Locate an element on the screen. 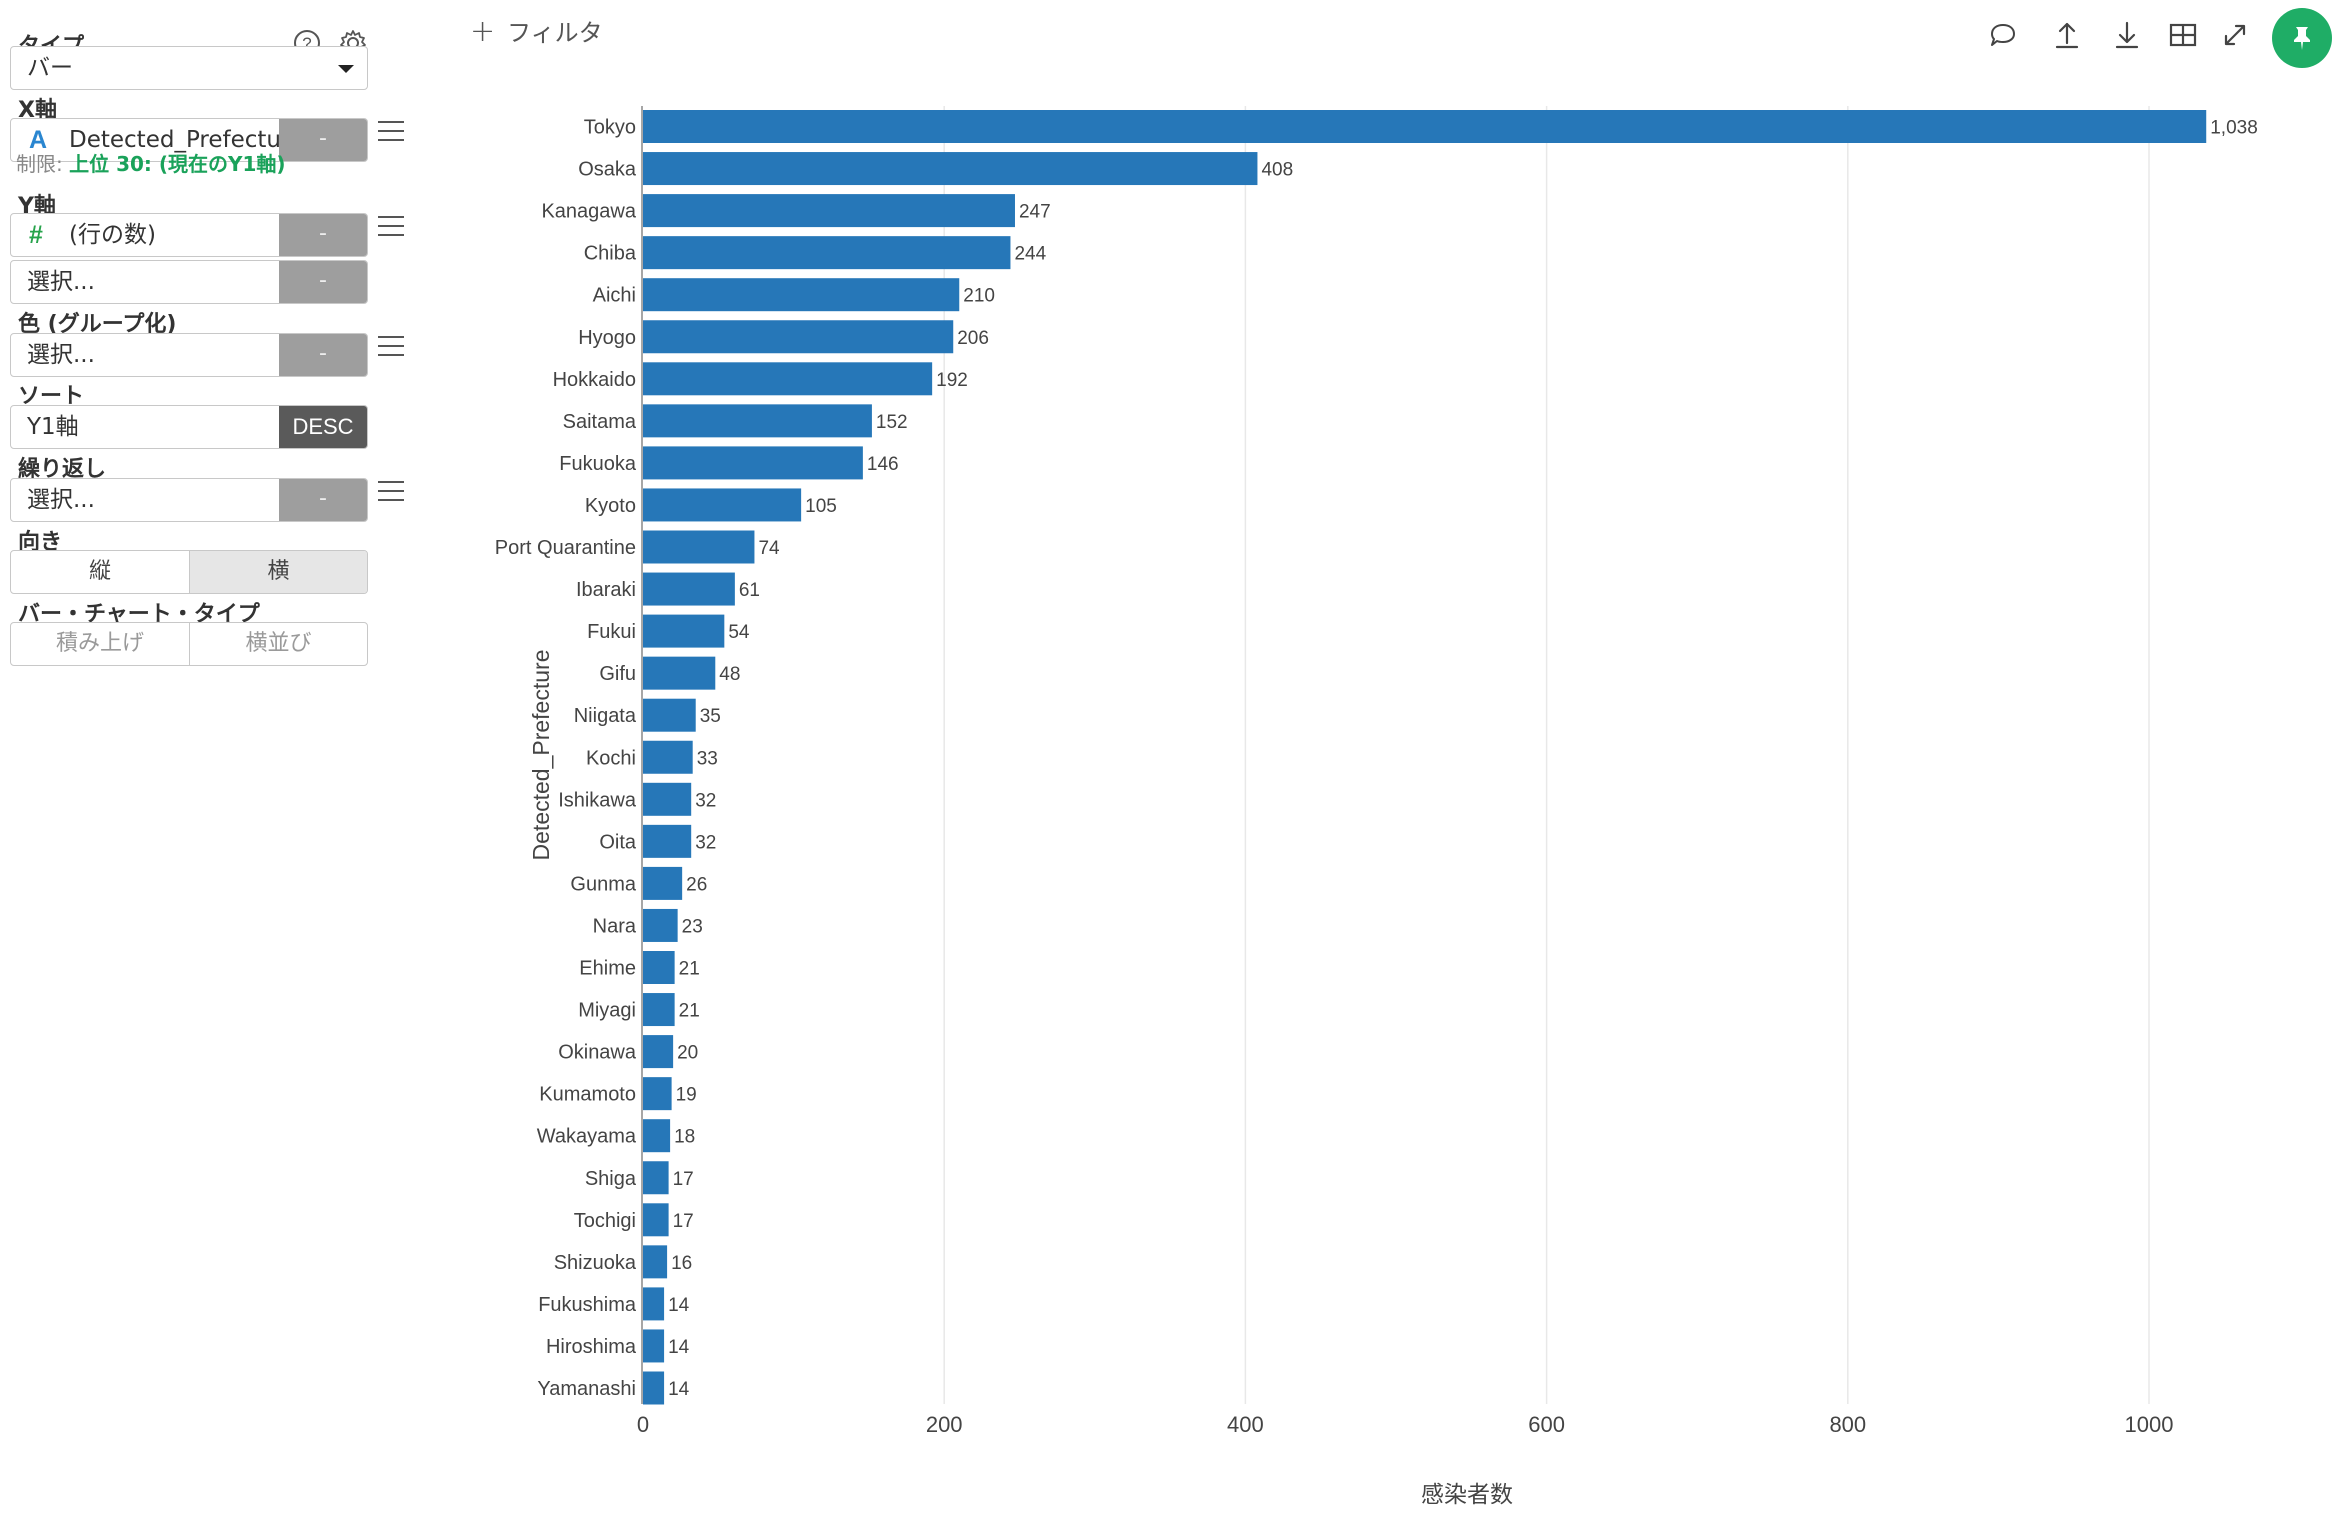 This screenshot has width=2336, height=1518. x-tick-label: 1000 is located at coordinates (2149, 1424).